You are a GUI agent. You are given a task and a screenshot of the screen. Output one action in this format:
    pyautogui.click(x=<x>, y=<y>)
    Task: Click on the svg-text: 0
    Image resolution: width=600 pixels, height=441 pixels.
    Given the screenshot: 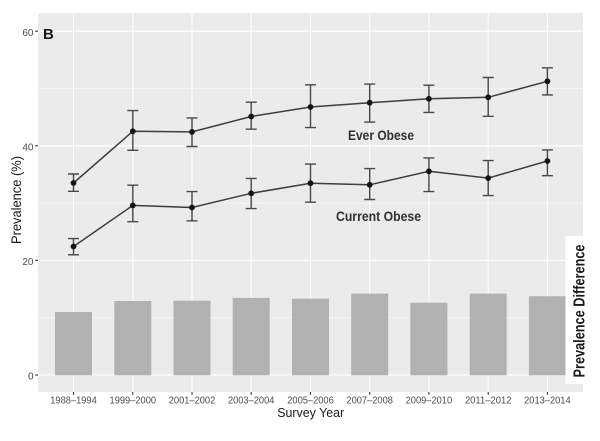 What is the action you would take?
    pyautogui.click(x=31, y=377)
    